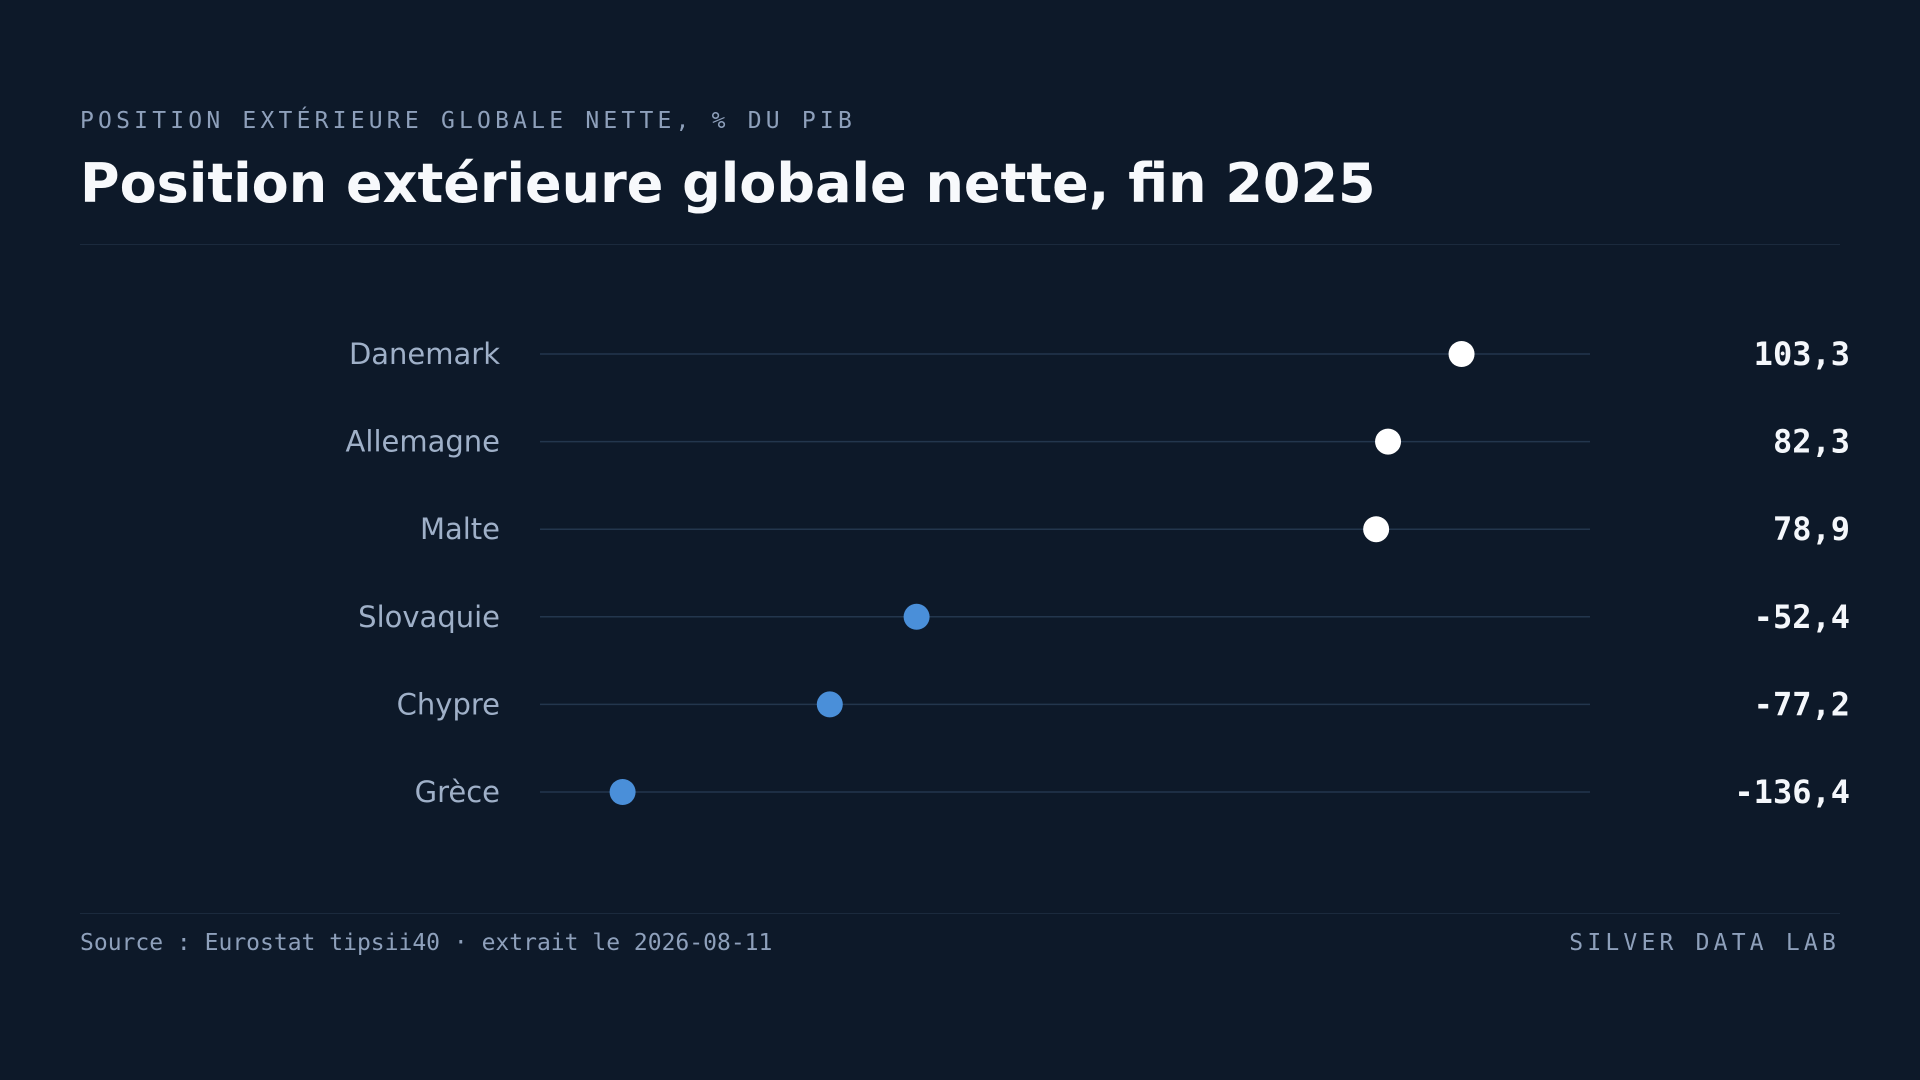 The width and height of the screenshot is (1920, 1080). Describe the element at coordinates (423, 442) in the screenshot. I see `country-label: Allemagne` at that location.